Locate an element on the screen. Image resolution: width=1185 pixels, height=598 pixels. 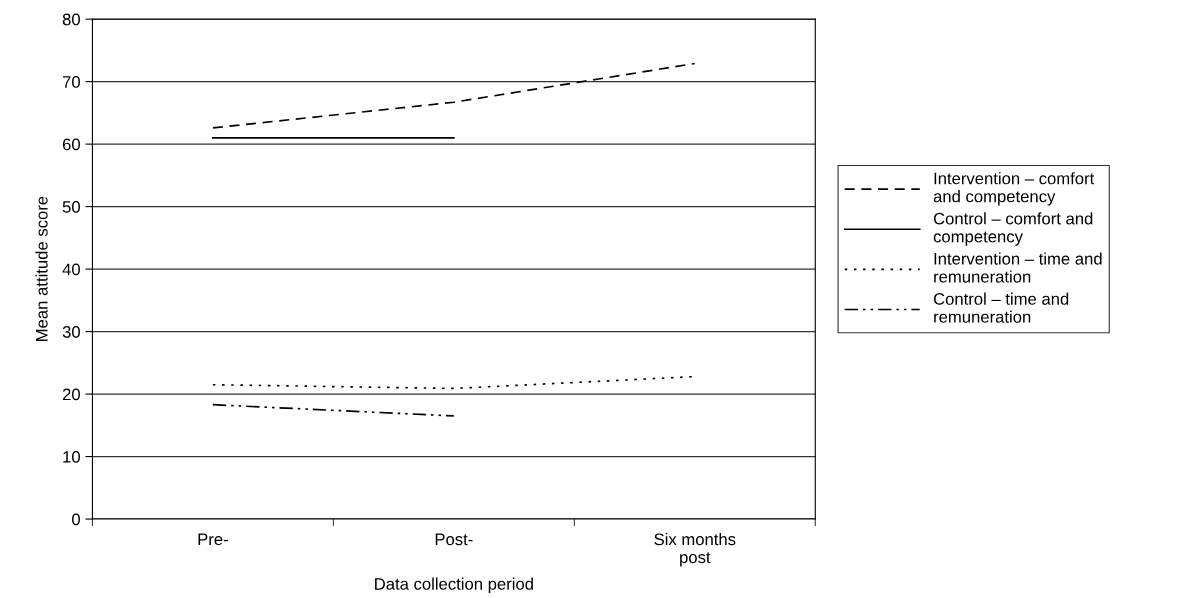
legend-label: Control – comfort and competency is located at coordinates (1013, 229).